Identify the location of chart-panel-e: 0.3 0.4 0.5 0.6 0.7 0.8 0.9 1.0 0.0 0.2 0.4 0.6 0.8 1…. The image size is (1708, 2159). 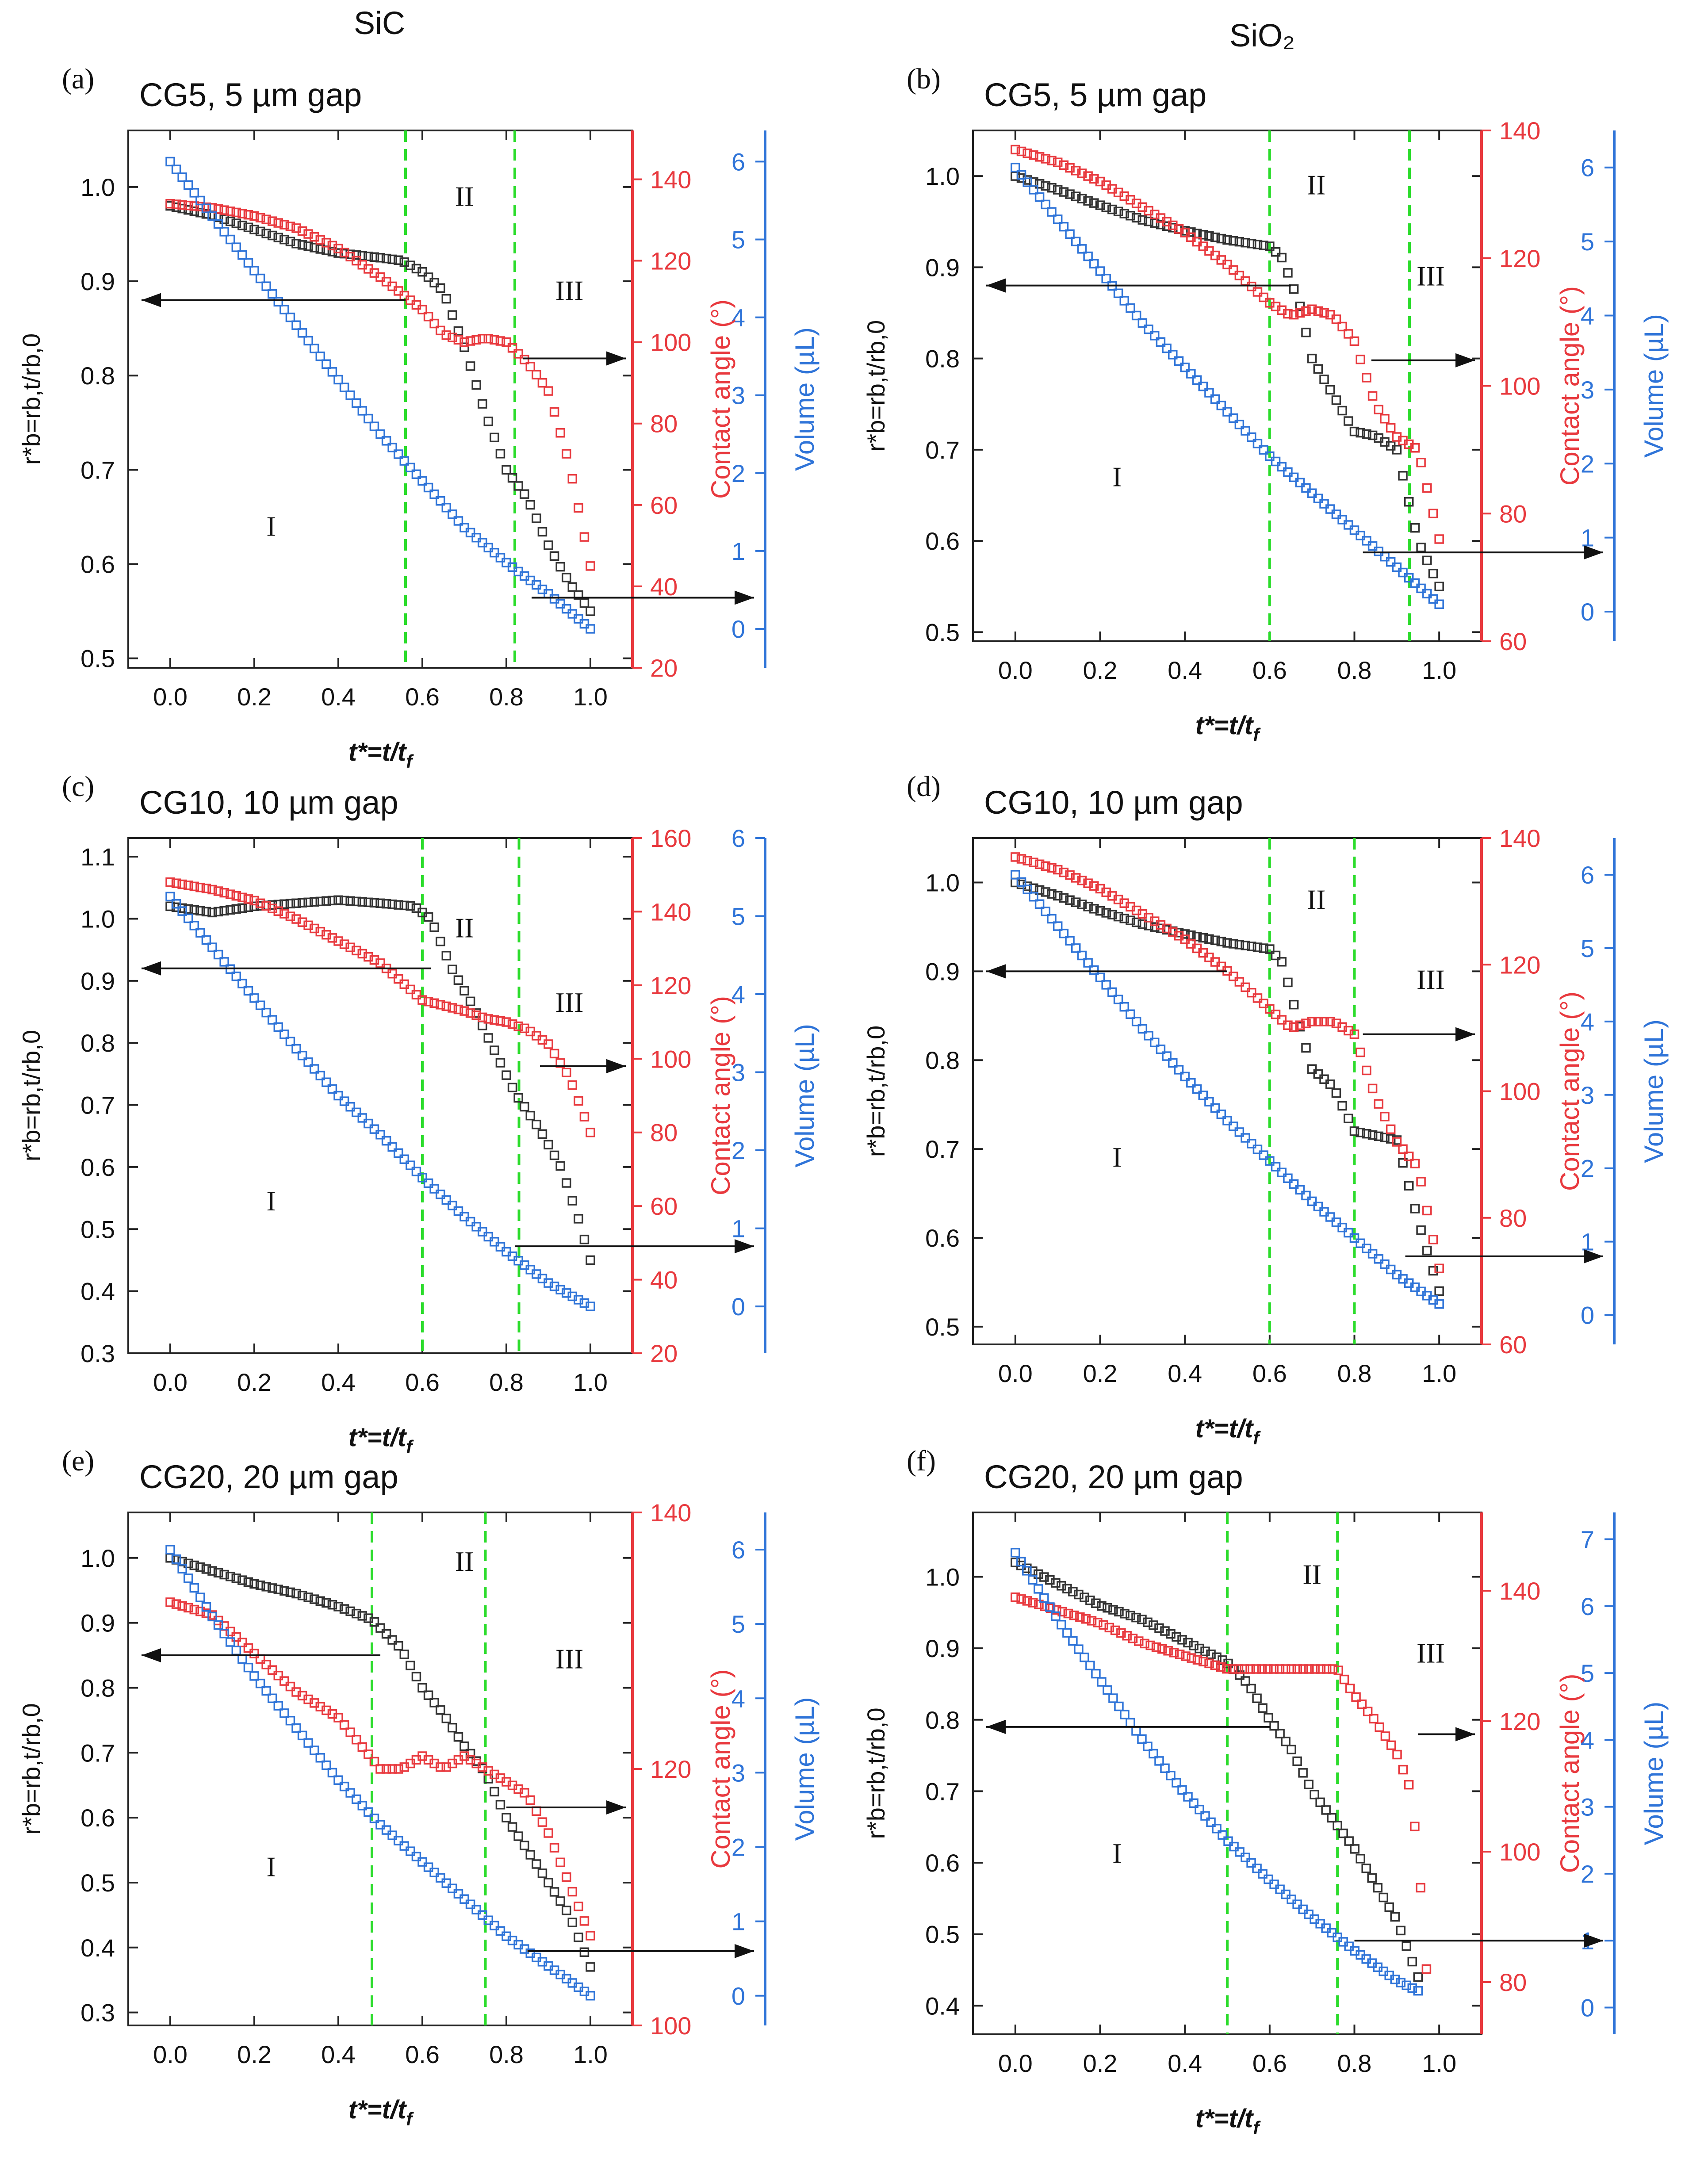
(419, 1787).